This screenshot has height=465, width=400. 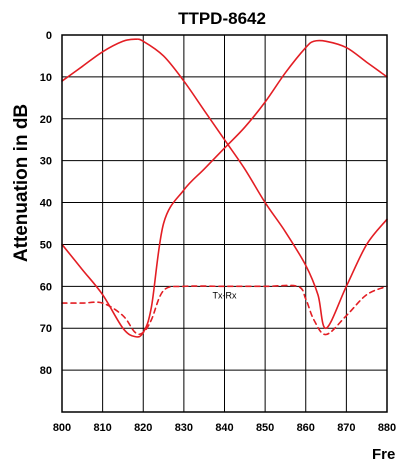 I want to click on chart-title: TTPD-8642, so click(x=222, y=18).